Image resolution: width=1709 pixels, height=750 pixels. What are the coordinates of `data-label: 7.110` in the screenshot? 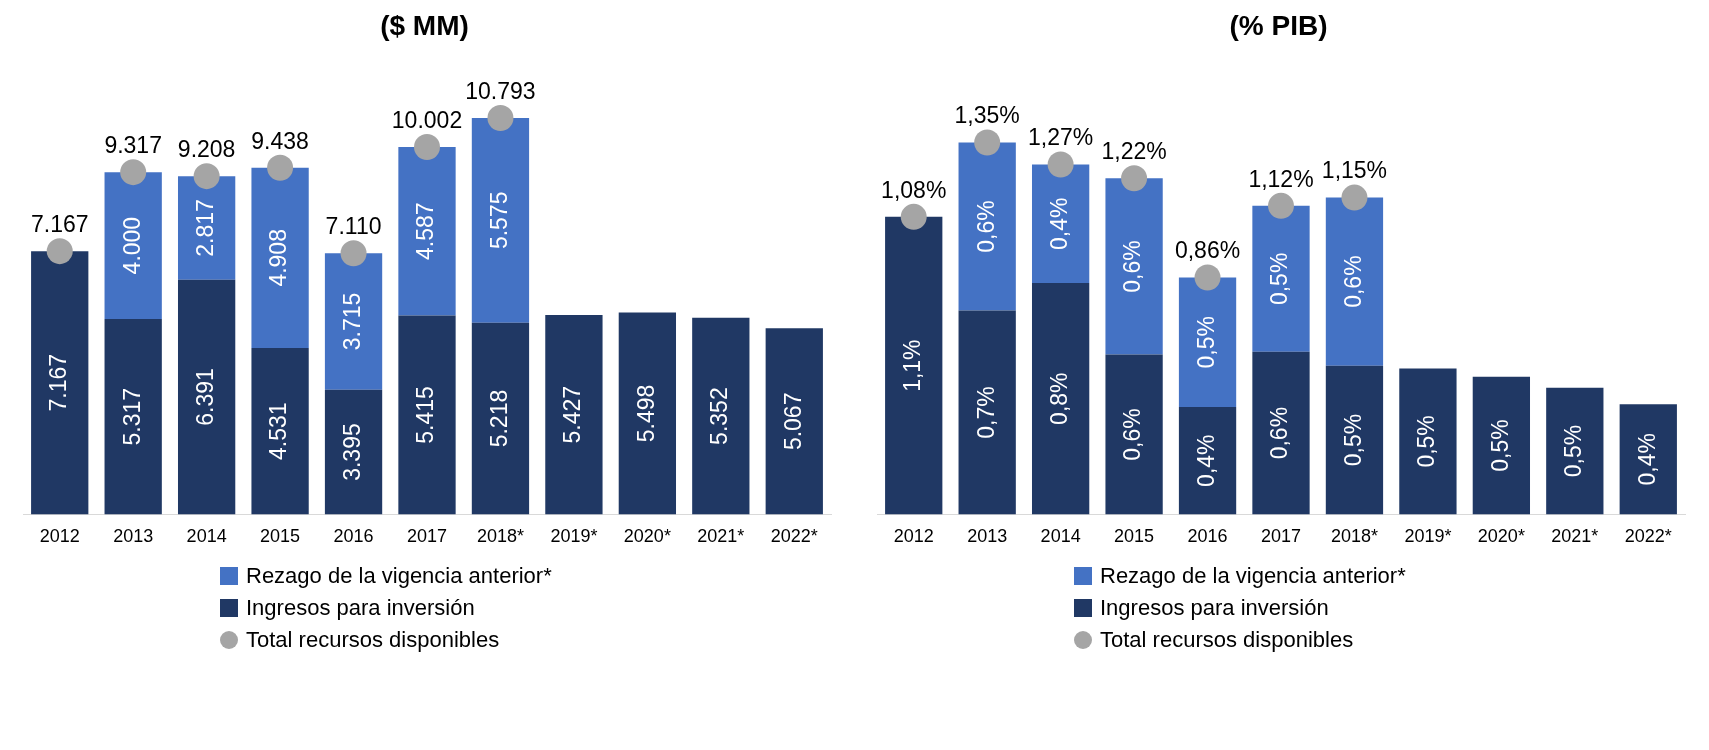 It's located at (353, 226).